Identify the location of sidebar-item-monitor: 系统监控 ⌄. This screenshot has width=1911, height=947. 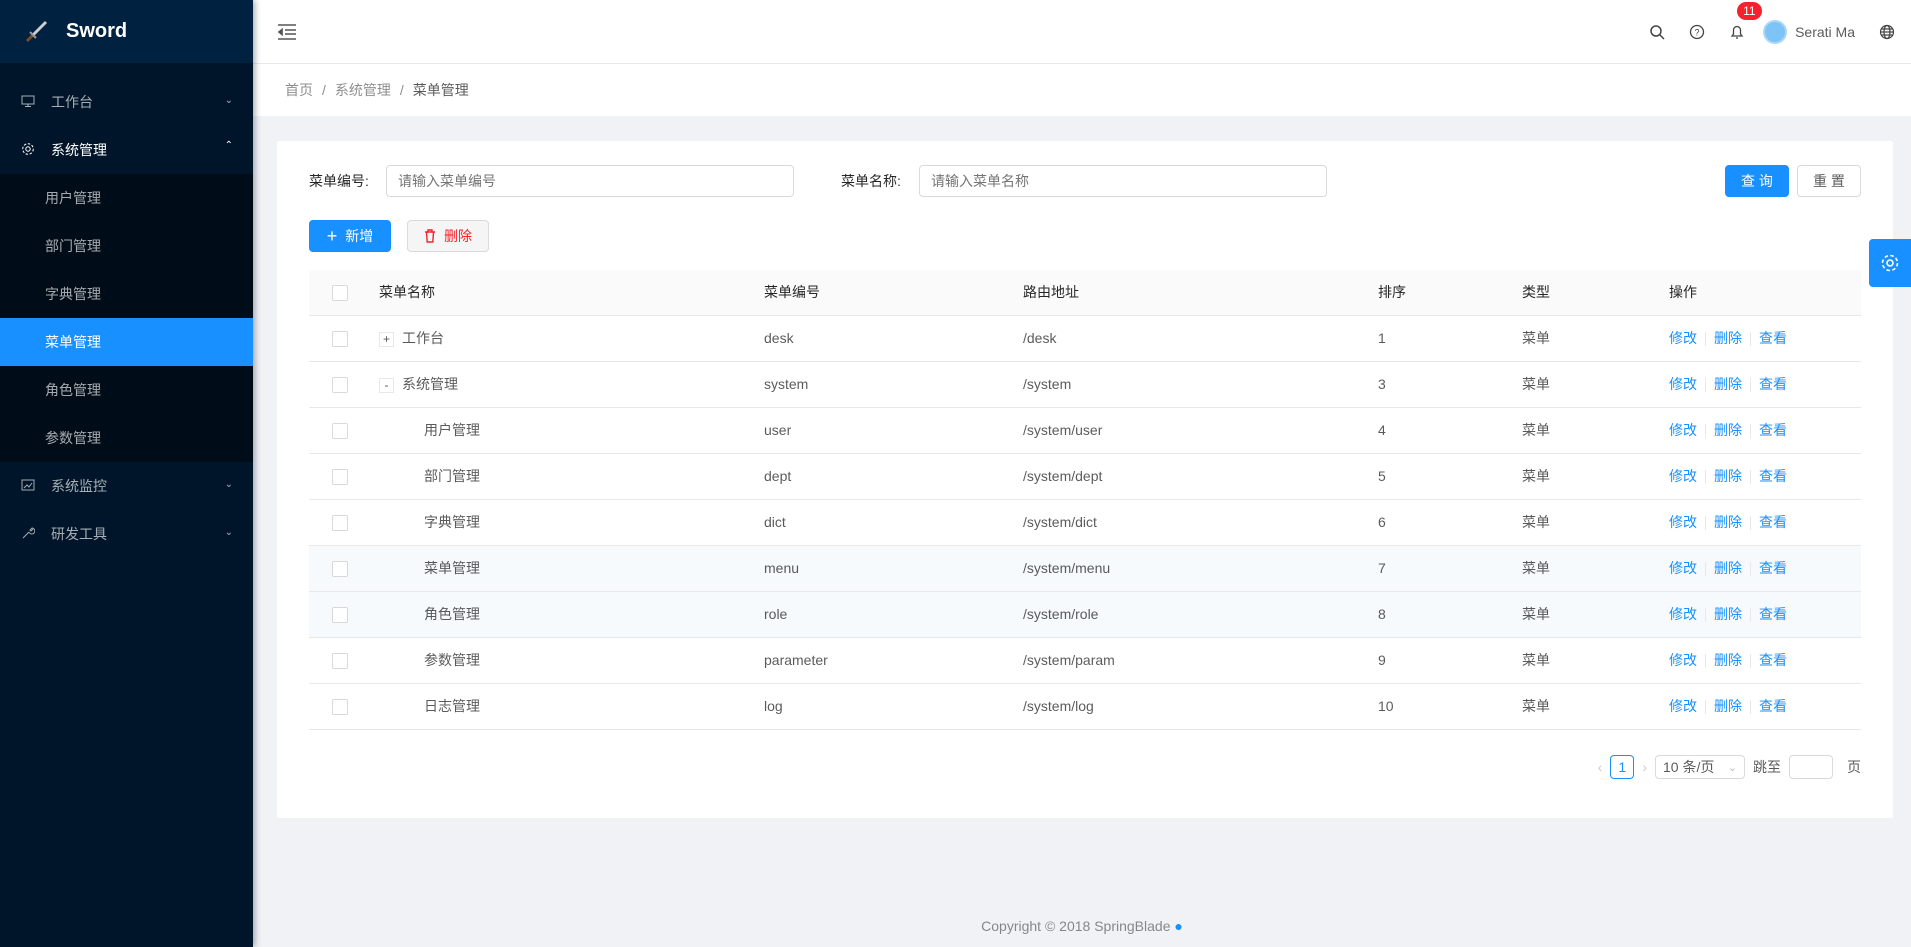
(126, 486).